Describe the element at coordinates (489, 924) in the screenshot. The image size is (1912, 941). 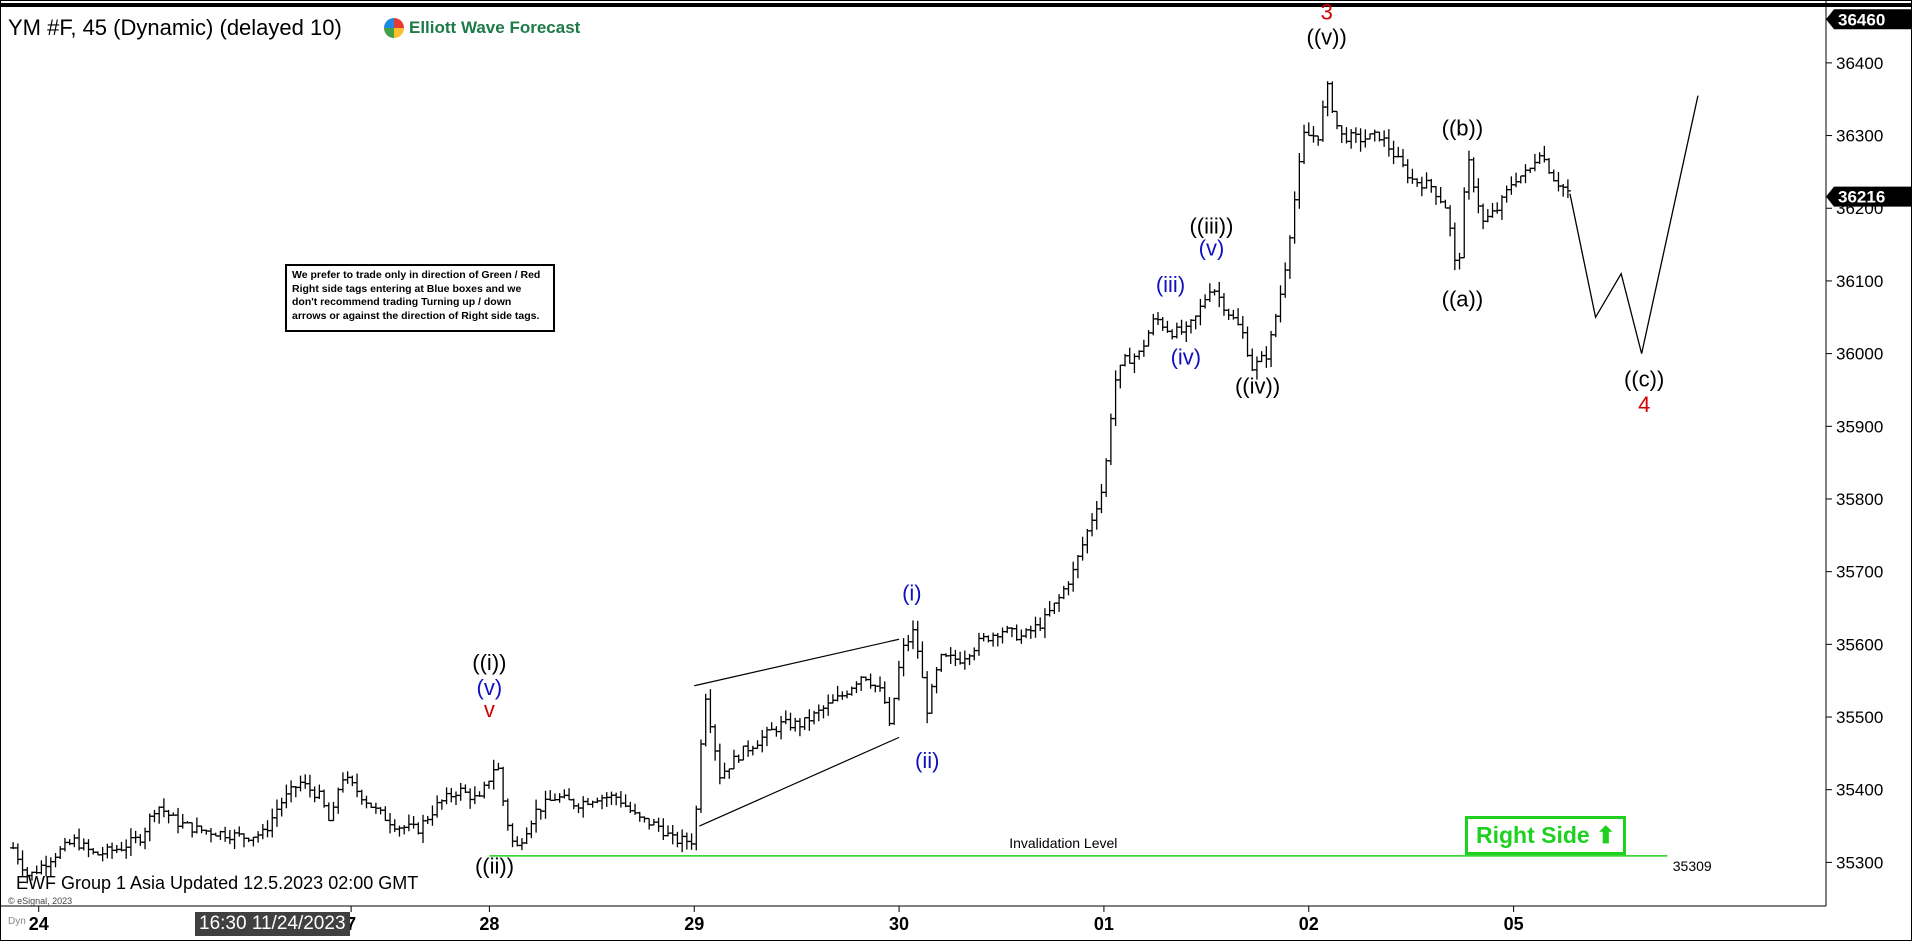
I see `x-tick-label: 28` at that location.